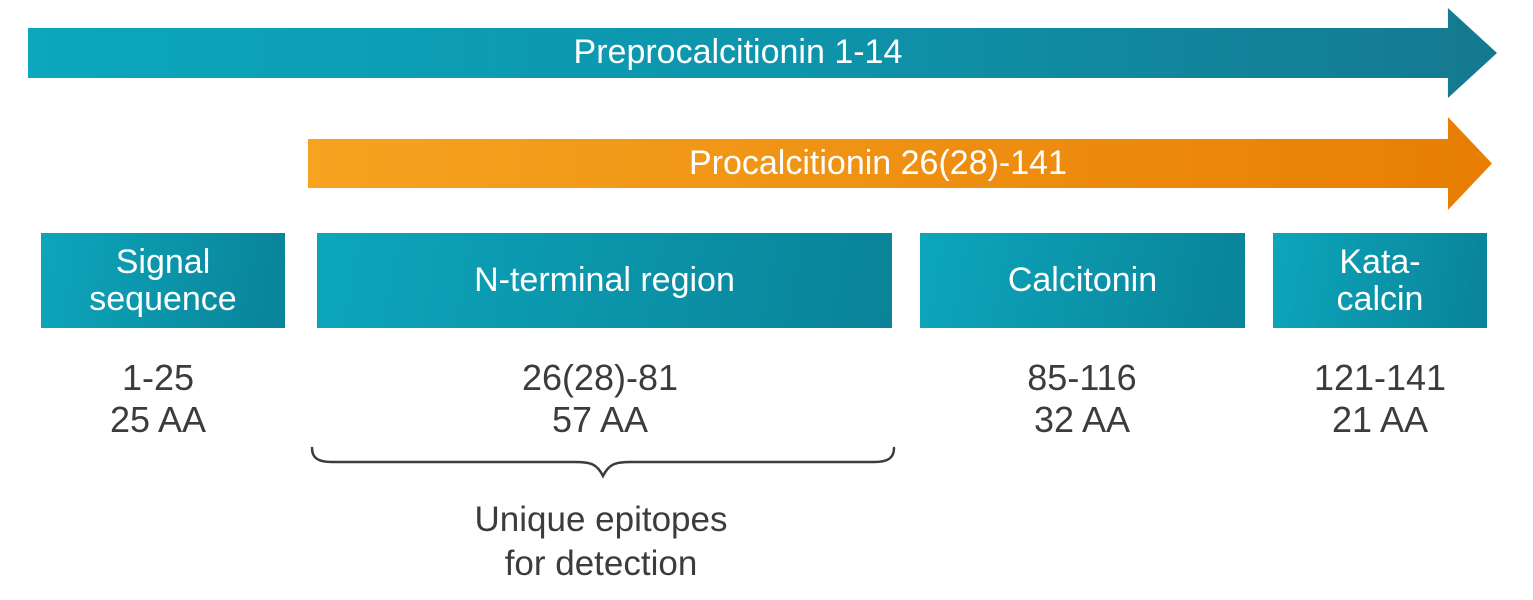 The height and width of the screenshot is (600, 1533). Describe the element at coordinates (600, 377) in the screenshot. I see `range-value: 26(28)-81` at that location.